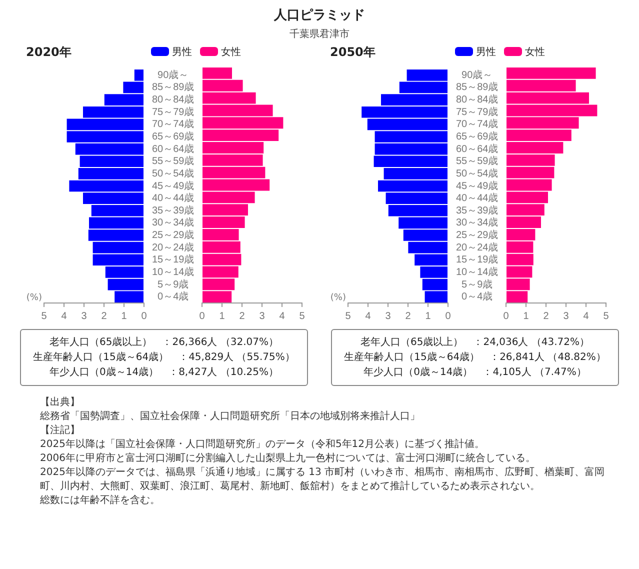  I want to click on text: 生産年齢人口（15歳～64歳） ：26,841人 （48.82%）, so click(475, 357).